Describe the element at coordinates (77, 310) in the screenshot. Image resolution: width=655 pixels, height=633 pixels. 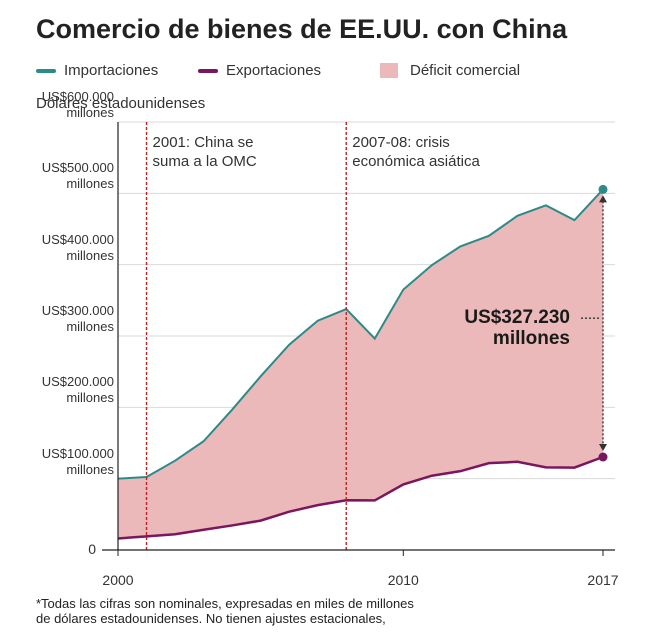
I see `y-tick-label-3-line-0: US$300.000` at that location.